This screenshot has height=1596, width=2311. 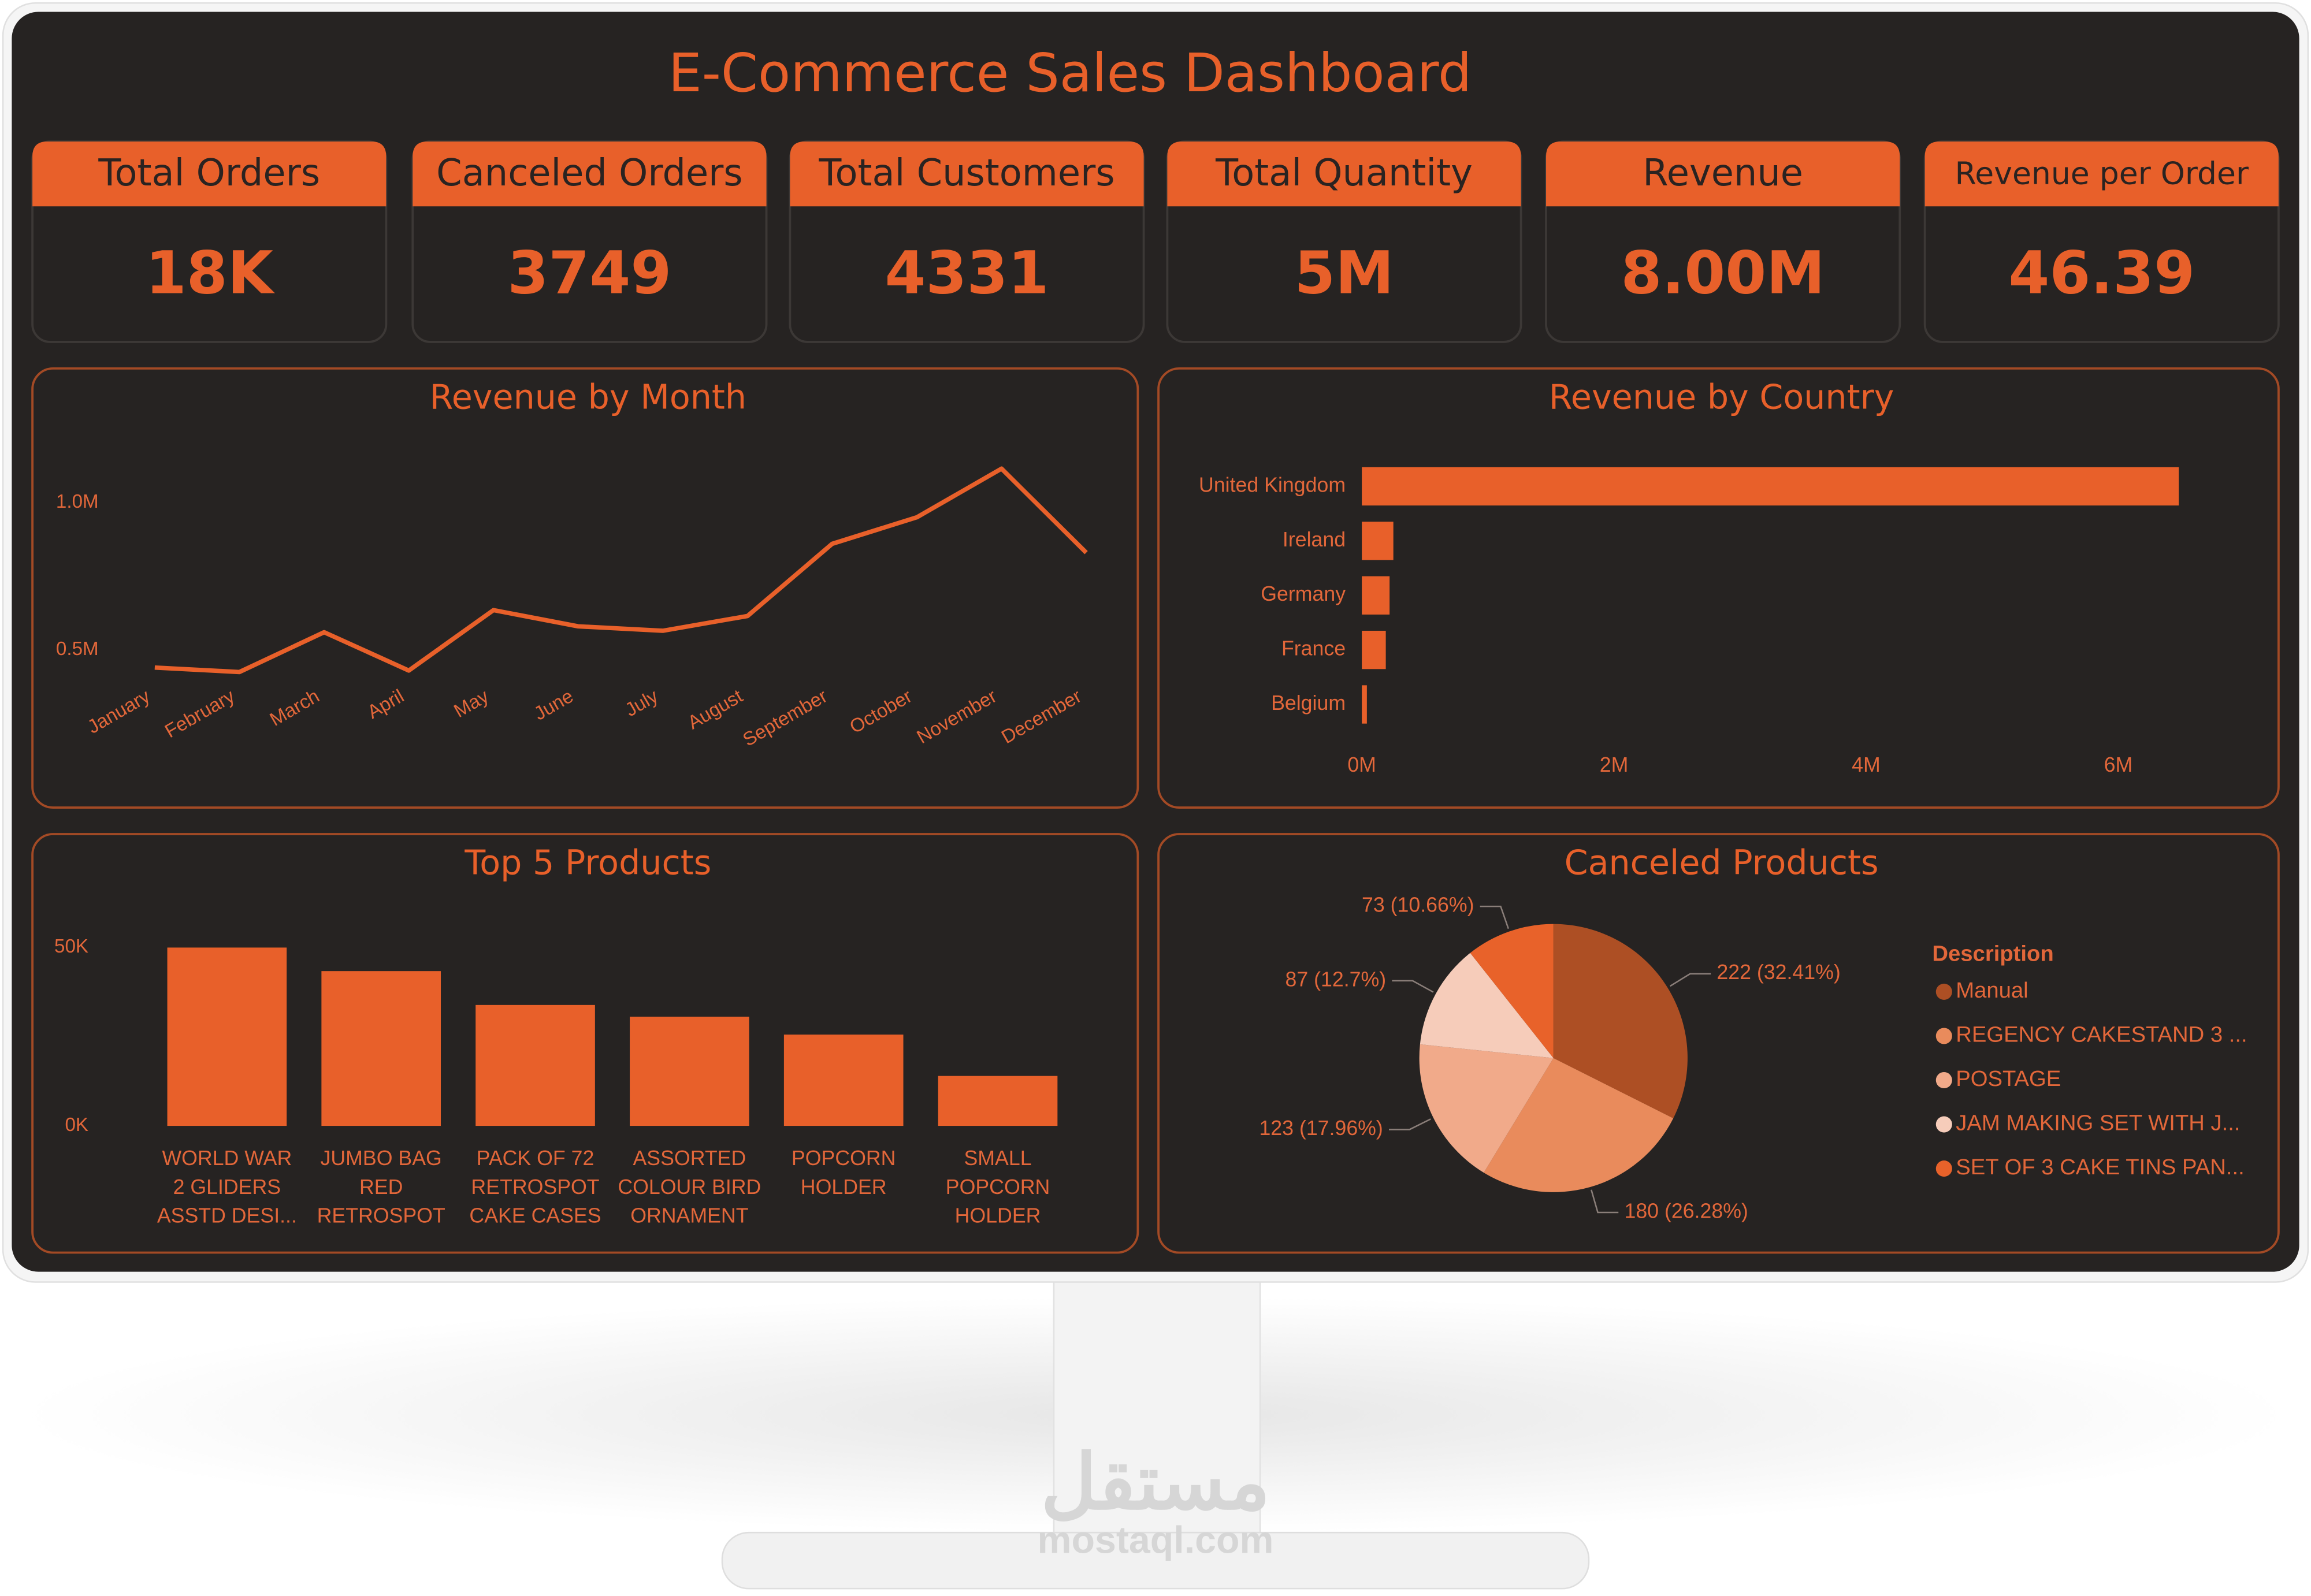 What do you see at coordinates (1686, 1210) in the screenshot?
I see `data-label: 180 (26.28%)` at bounding box center [1686, 1210].